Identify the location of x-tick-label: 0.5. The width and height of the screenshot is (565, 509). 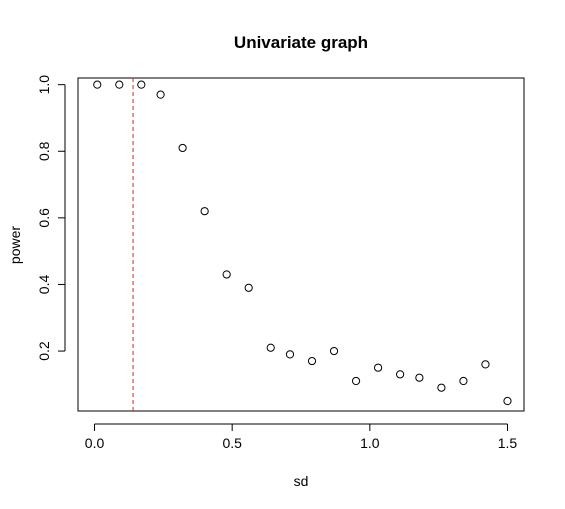
(232, 443).